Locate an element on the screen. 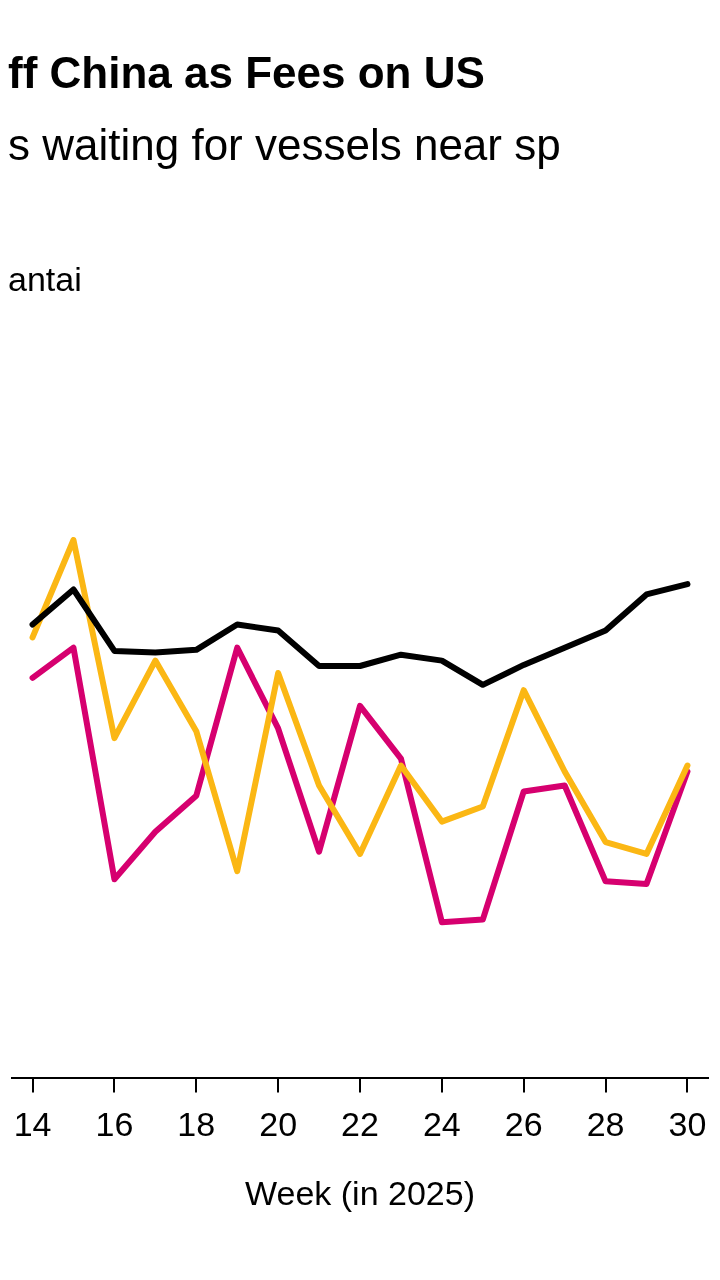 The width and height of the screenshot is (720, 1280). chart-subtitle: s waiting for vessels near sp is located at coordinates (285, 145).